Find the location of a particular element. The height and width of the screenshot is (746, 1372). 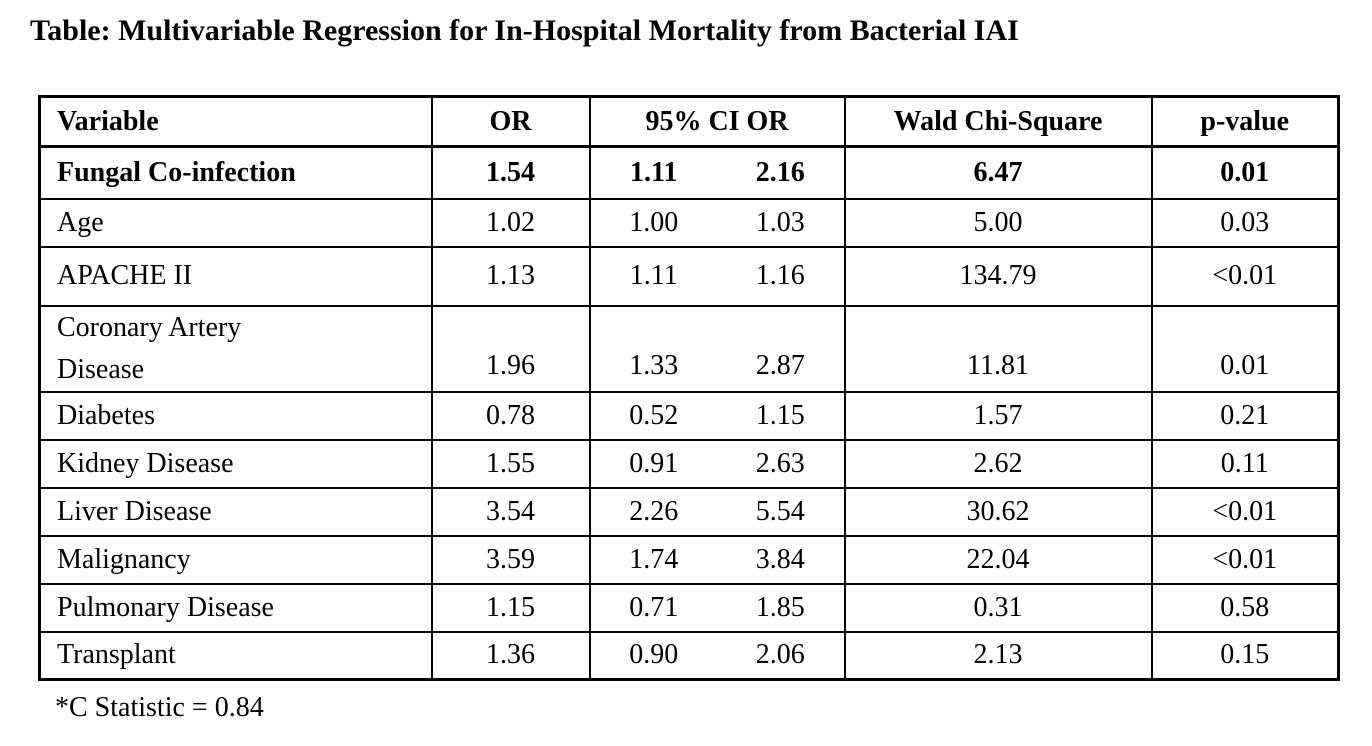

wald-value: 1.57 is located at coordinates (998, 415).